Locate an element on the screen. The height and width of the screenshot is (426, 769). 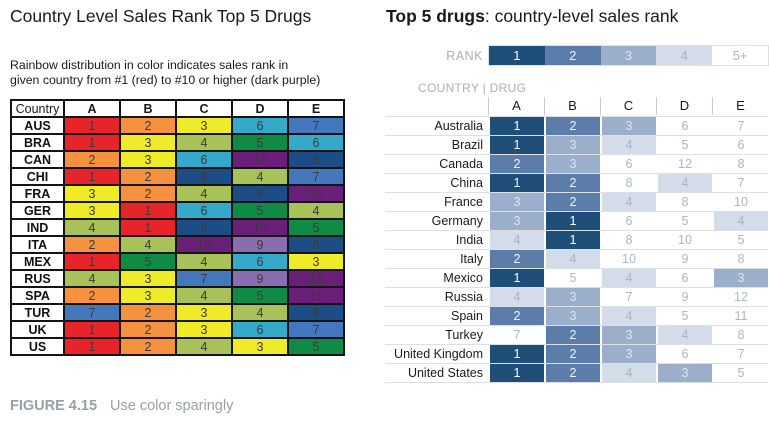
rank-legend-boxes: 1 2 3 4 5+ is located at coordinates (628, 55).